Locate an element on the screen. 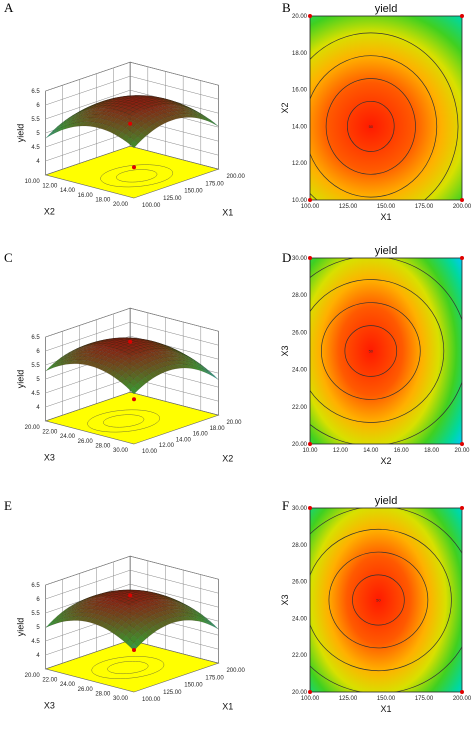  y-tick-label: 30.00 is located at coordinates (121, 451).